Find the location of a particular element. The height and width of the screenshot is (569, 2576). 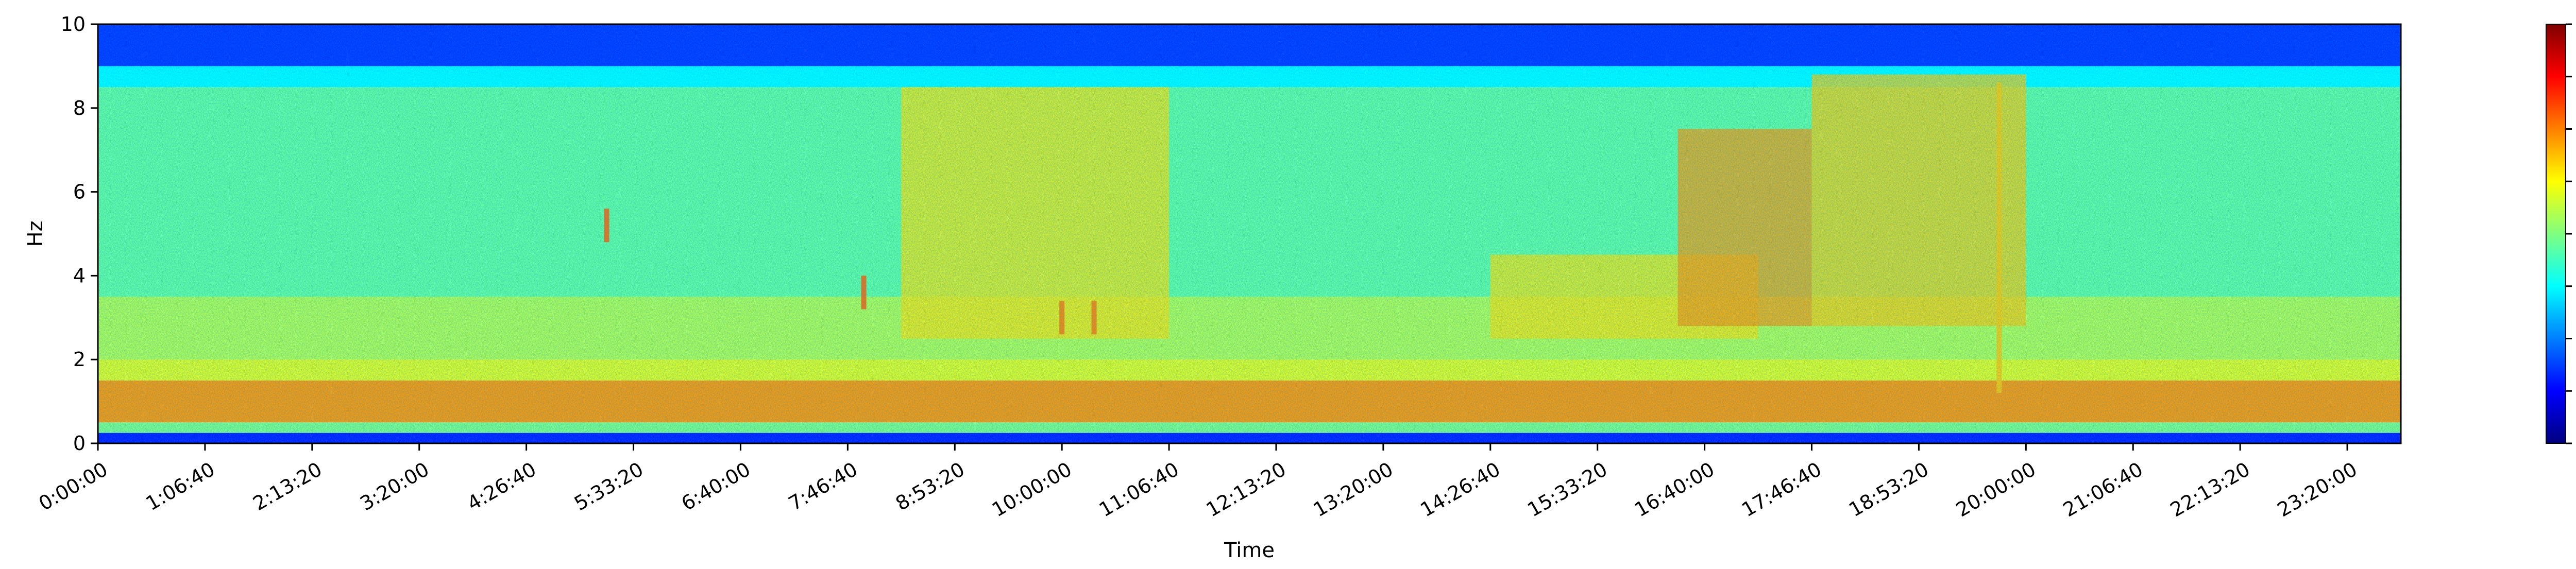

x-tick-label: 14:26:40 is located at coordinates (1460, 489).